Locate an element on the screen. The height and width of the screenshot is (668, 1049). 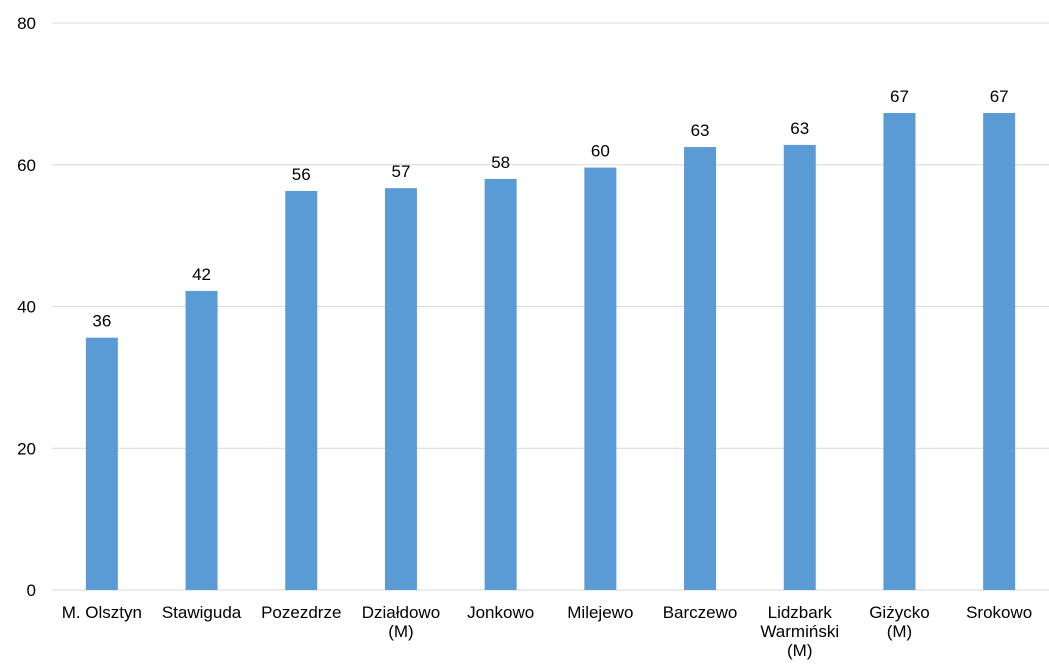
category-label-8: Lidzbark Warmiński (M) is located at coordinates (799, 631).